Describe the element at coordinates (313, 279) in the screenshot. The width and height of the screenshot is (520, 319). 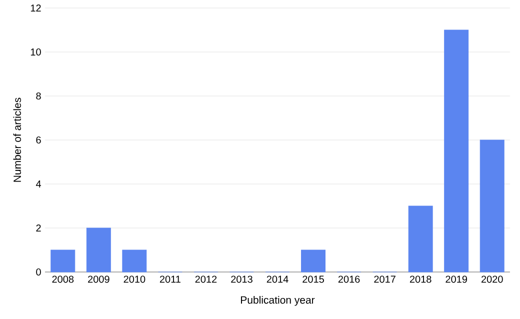
I see `x-tick-label: 2015` at that location.